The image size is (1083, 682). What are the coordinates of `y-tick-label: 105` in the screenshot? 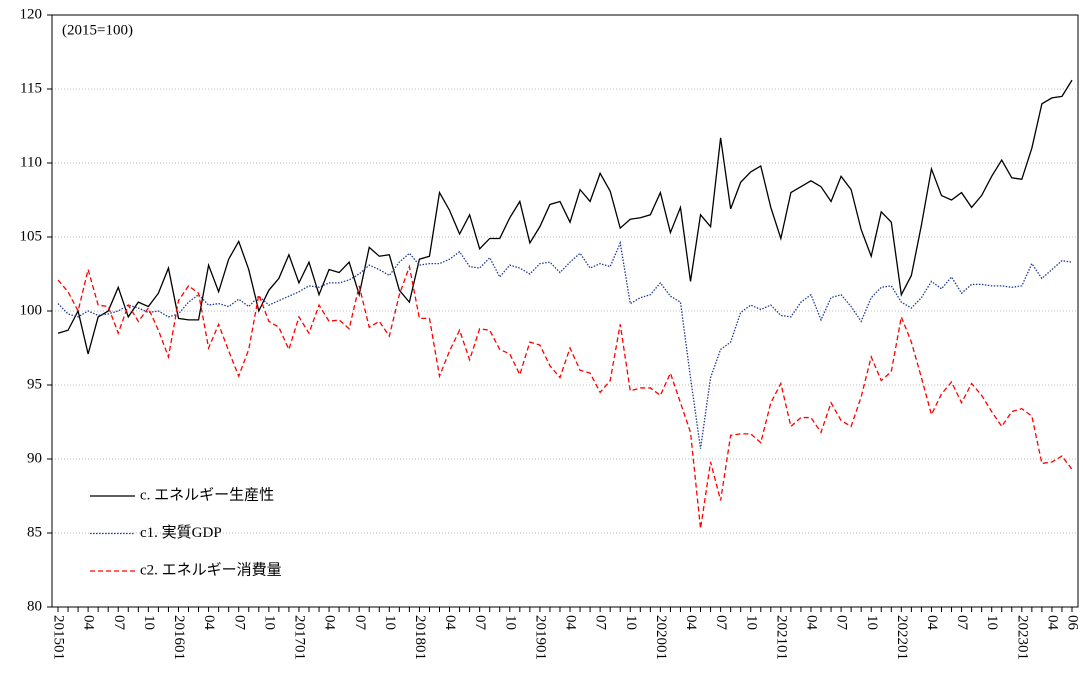 It's located at (31, 236).